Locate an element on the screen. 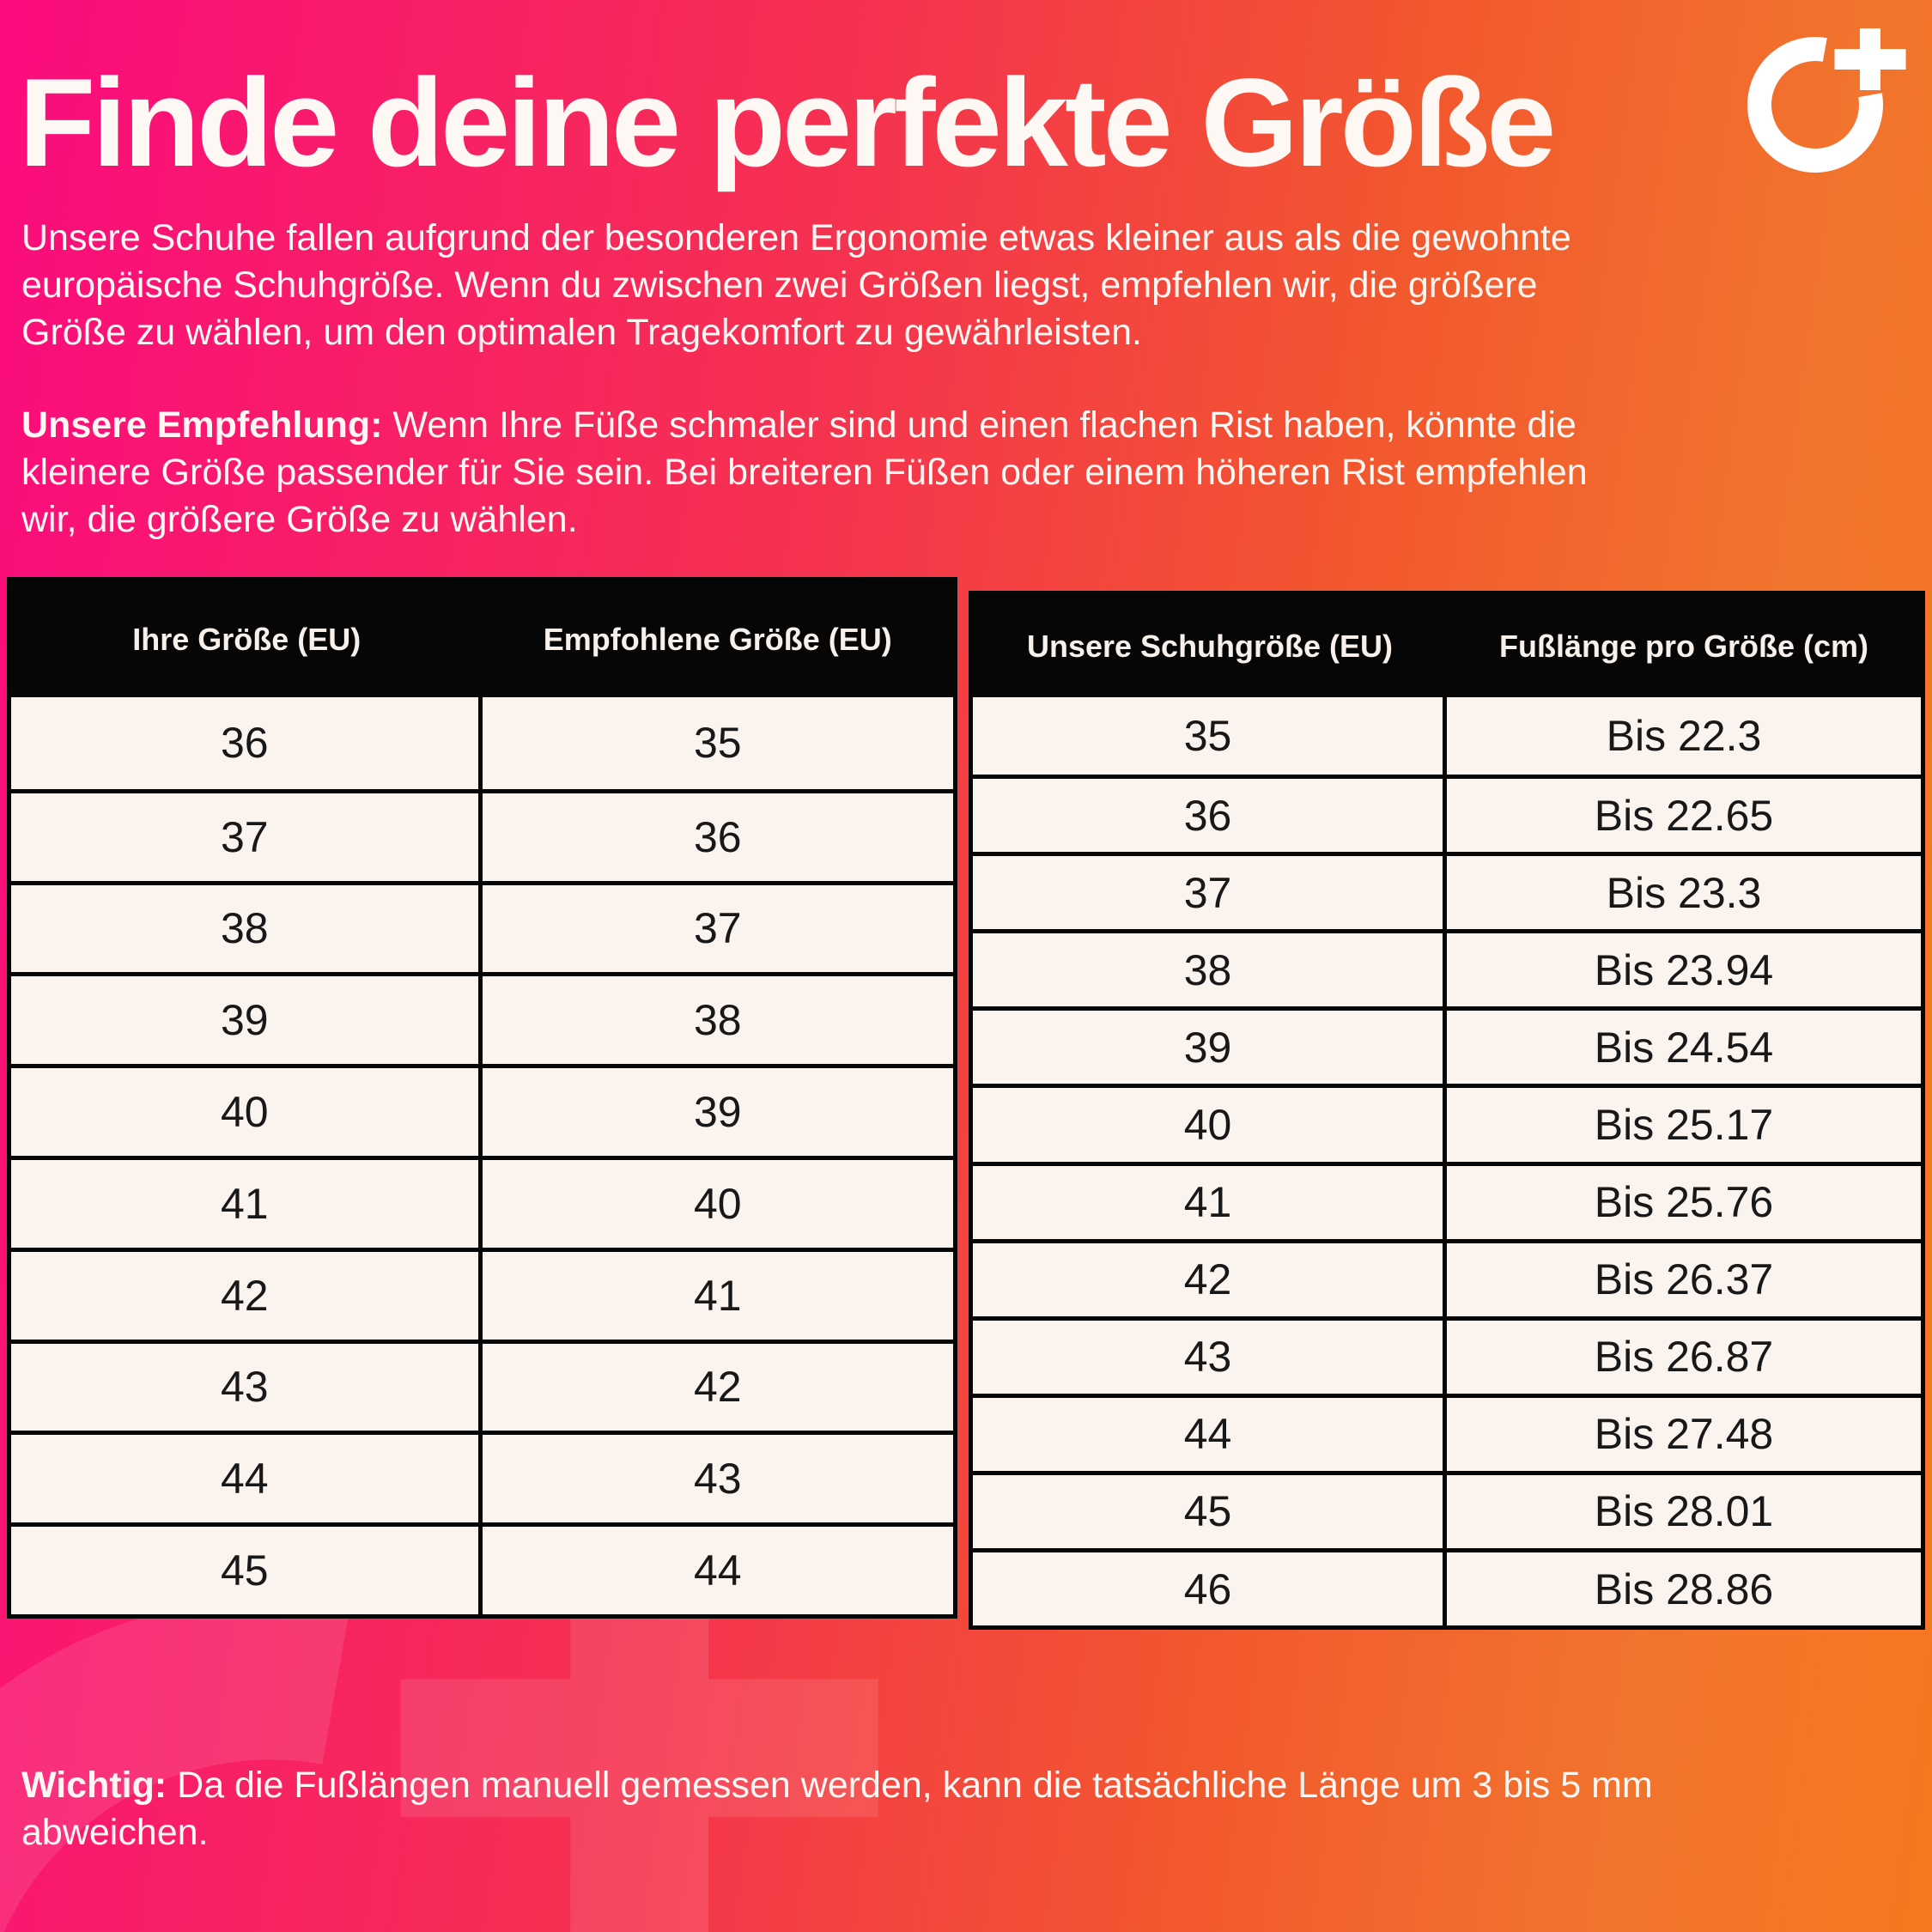 Image resolution: width=1932 pixels, height=1932 pixels. table-row: 37 Bis 23.3 is located at coordinates (1447, 891).